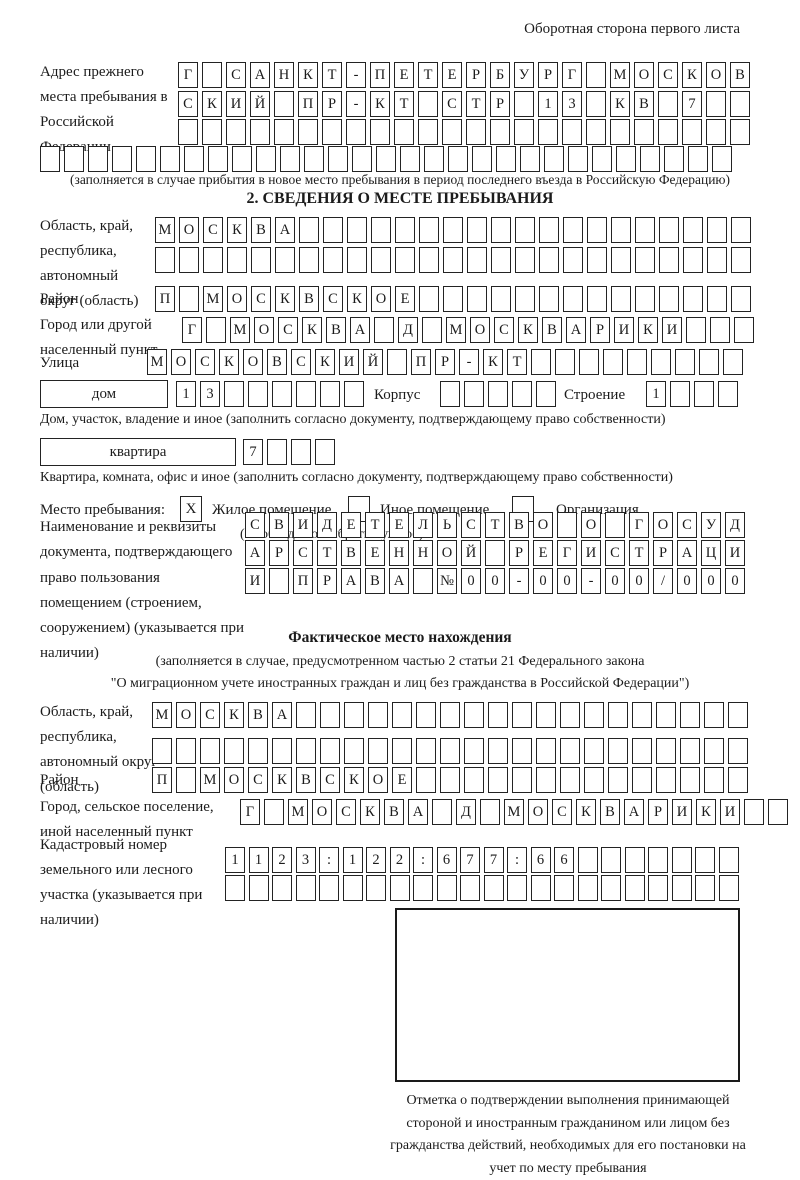 The image size is (800, 1180). What do you see at coordinates (282, 715) in the screenshot?
I see `char-cell: А` at bounding box center [282, 715].